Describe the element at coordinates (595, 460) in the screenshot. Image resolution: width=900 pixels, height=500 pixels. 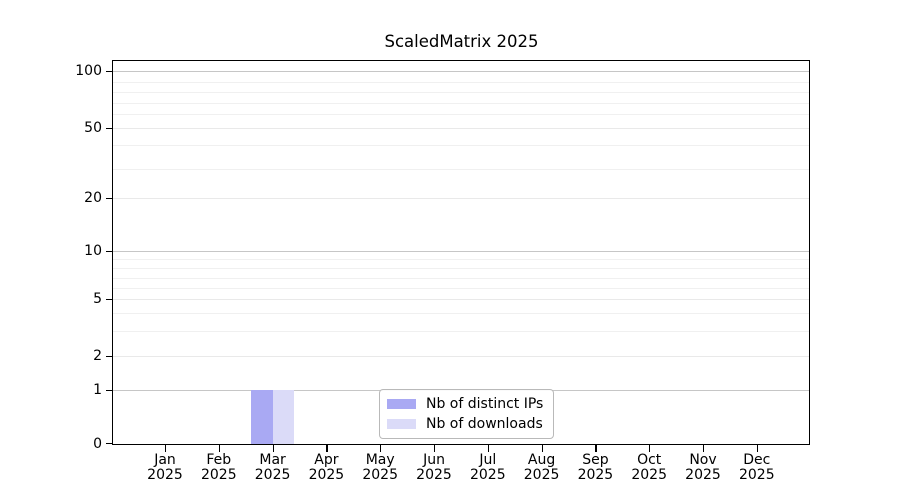
I see `x-tick-month: Sep` at that location.